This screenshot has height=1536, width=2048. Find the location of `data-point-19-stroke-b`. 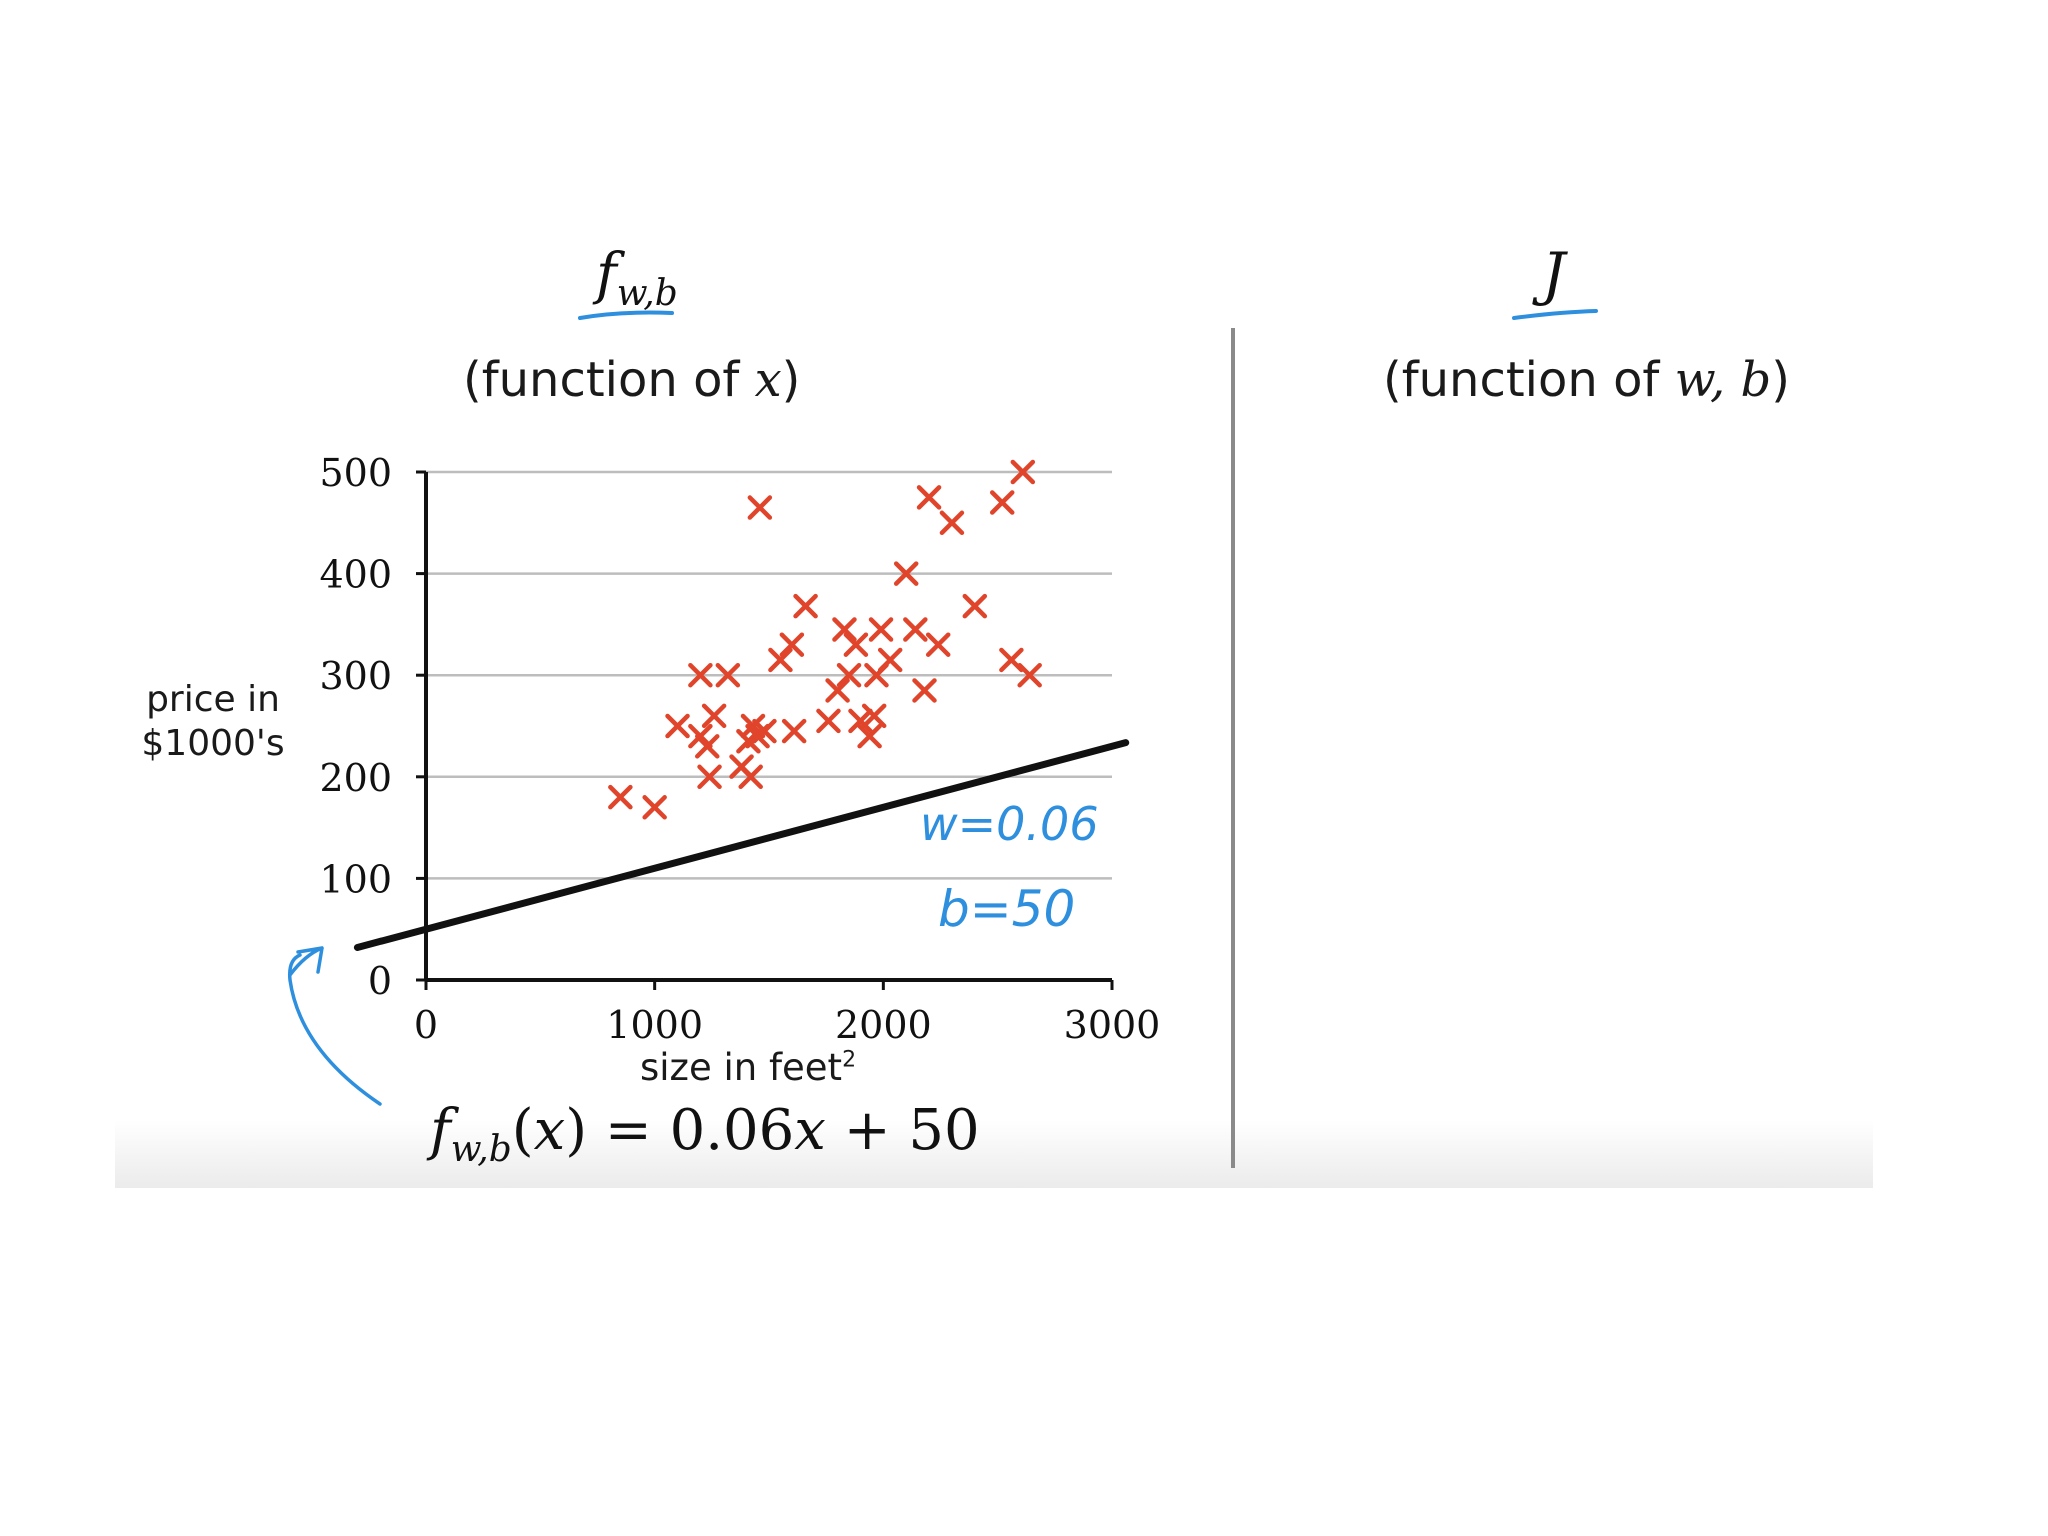

data-point-19-stroke-b is located at coordinates (805, 606).